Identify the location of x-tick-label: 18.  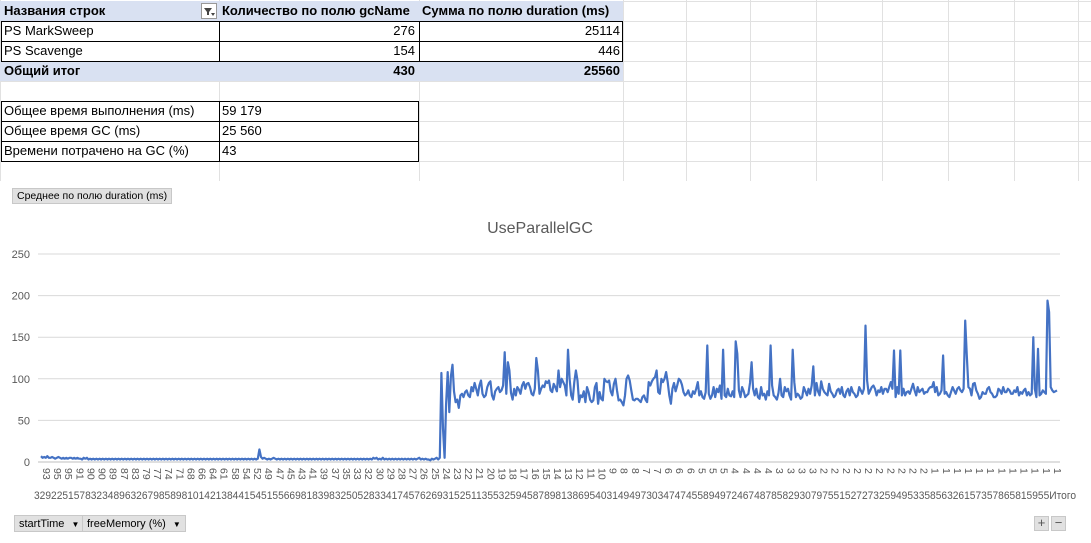
(513, 474).